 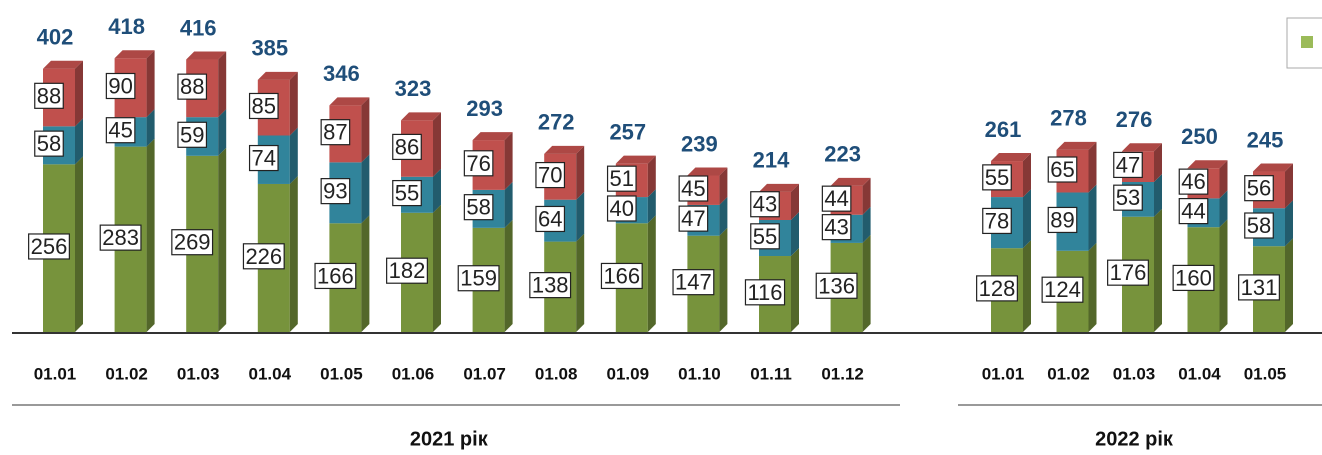 What do you see at coordinates (1307, 42) in the screenshot?
I see `legend-swatch` at bounding box center [1307, 42].